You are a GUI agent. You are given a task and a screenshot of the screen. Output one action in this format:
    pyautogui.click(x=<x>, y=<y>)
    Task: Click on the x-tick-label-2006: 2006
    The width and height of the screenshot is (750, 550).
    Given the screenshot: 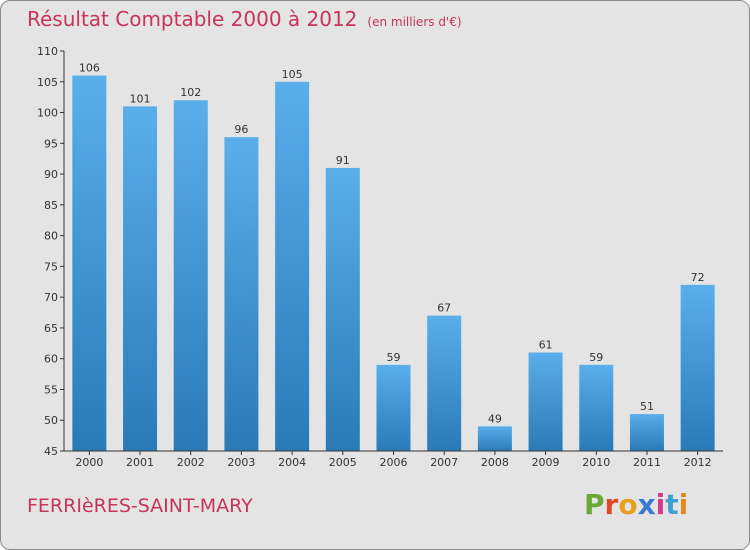 What is the action you would take?
    pyautogui.click(x=394, y=462)
    